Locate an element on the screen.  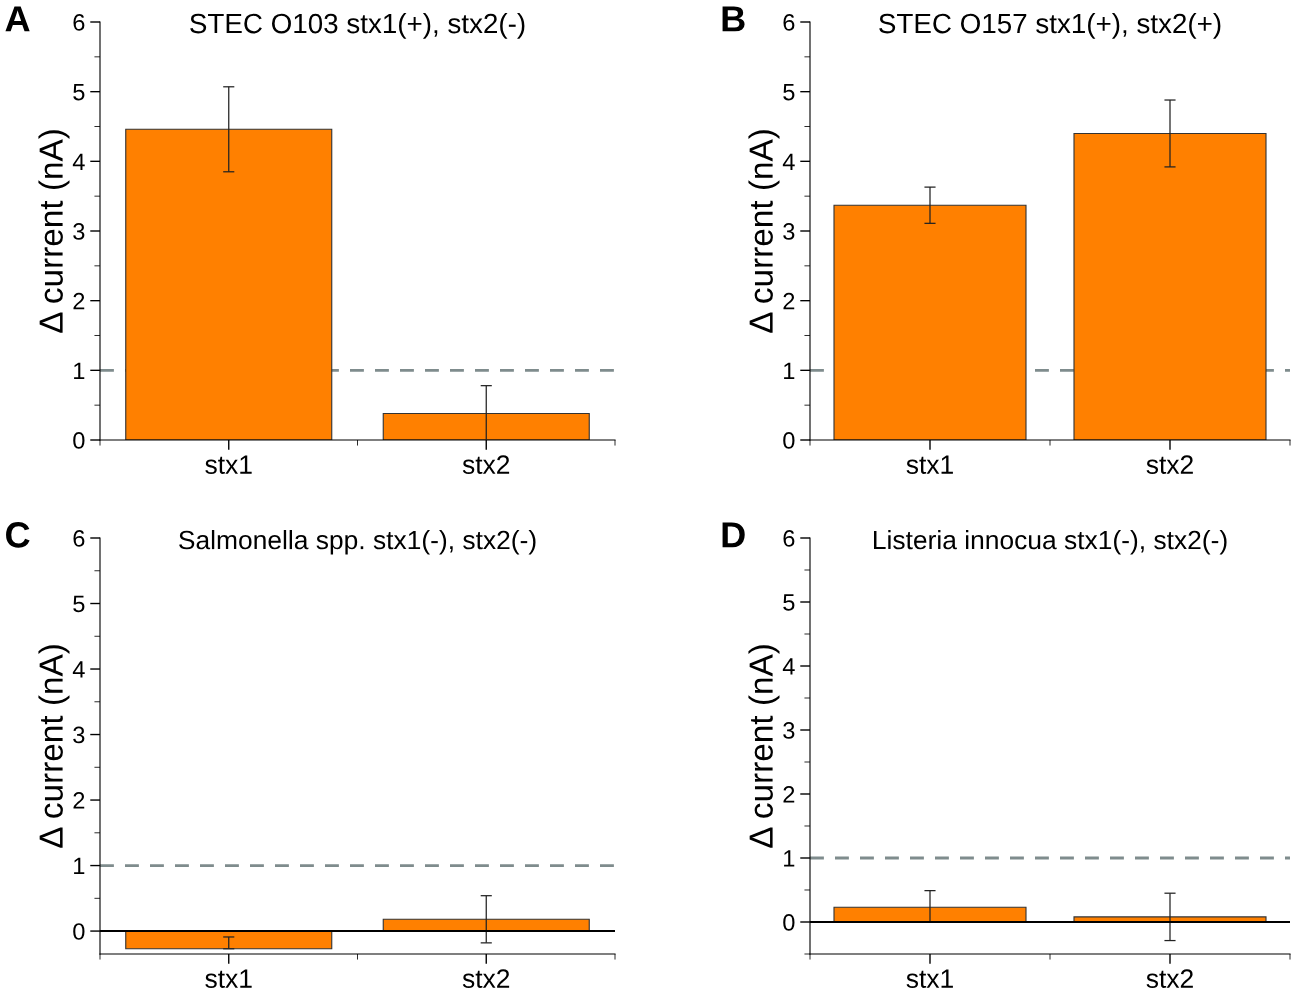
chart-title: Salmonella spp. stx1(-), stx2(-) is located at coordinates (357, 542).